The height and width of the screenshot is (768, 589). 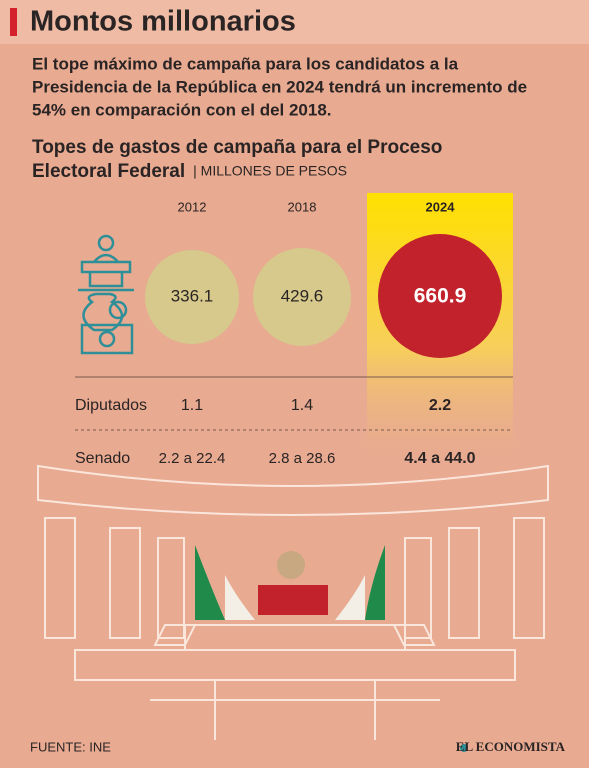 What do you see at coordinates (302, 206) in the screenshot?
I see `year: 2018` at bounding box center [302, 206].